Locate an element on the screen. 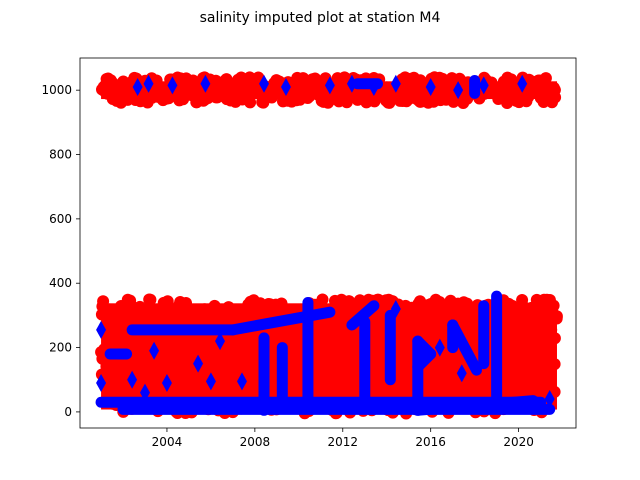 This screenshot has height=480, width=640. y-tick-label: 0 is located at coordinates (68, 412).